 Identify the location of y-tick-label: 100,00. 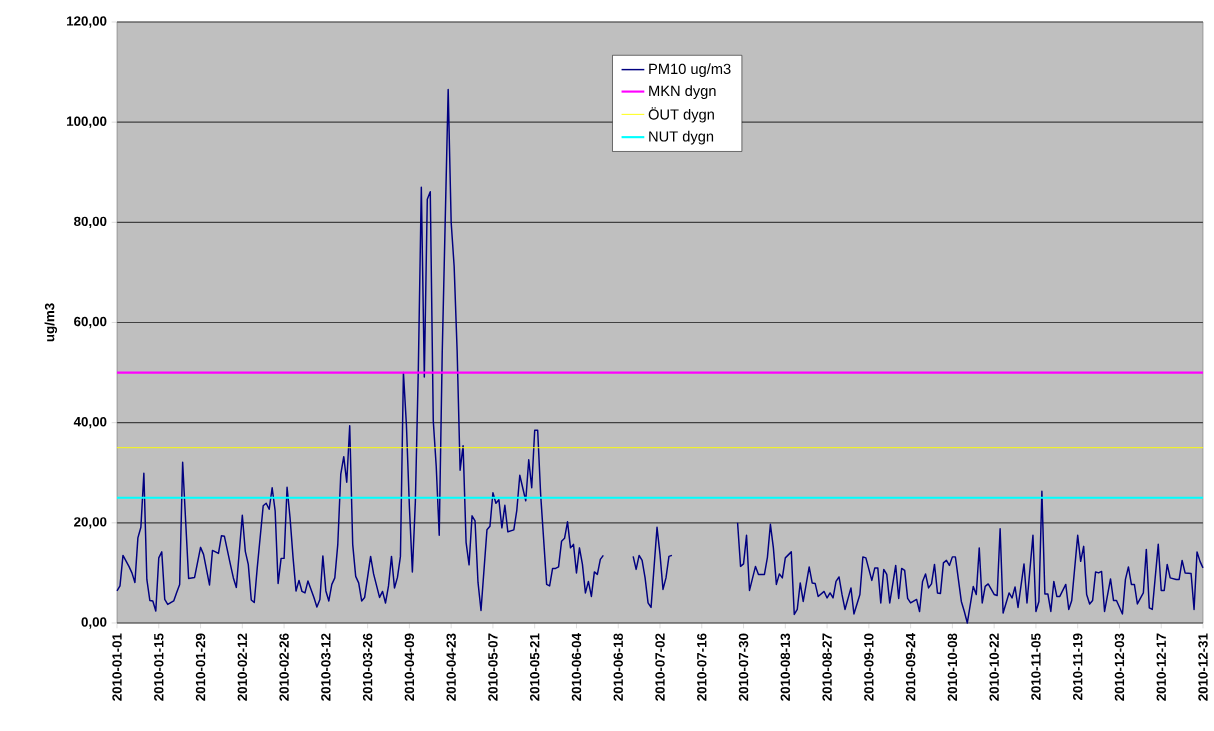
(87, 122).